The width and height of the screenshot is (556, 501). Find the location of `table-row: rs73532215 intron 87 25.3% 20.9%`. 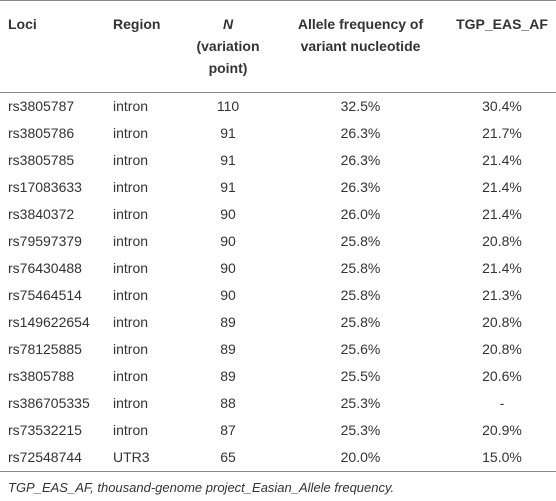

table-row: rs73532215 intron 87 25.3% 20.9% is located at coordinates (278, 430).